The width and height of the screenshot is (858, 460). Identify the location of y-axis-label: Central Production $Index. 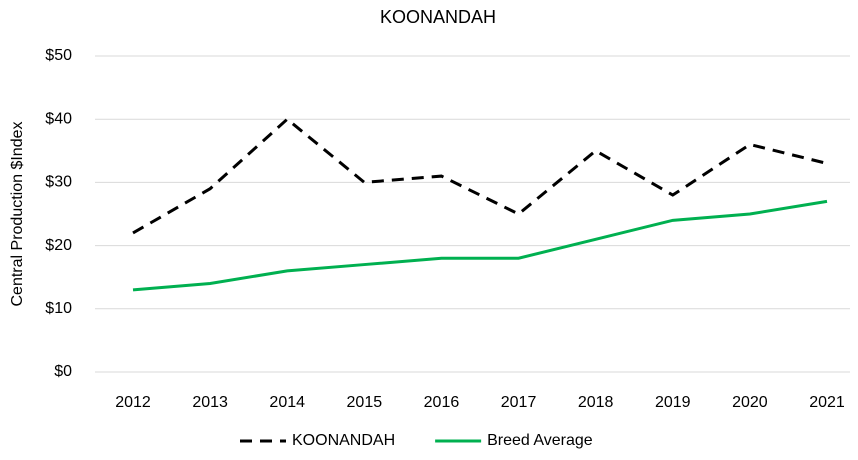
(17, 214).